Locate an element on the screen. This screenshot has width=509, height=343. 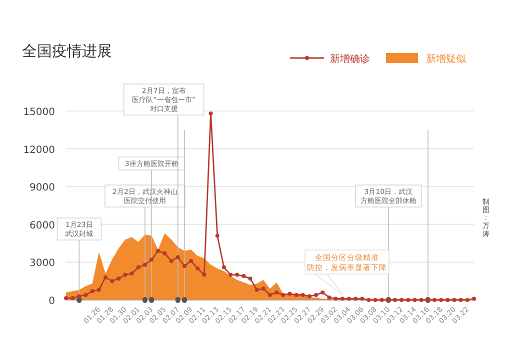
legend-label: 新增确诊 is located at coordinates (350, 59).